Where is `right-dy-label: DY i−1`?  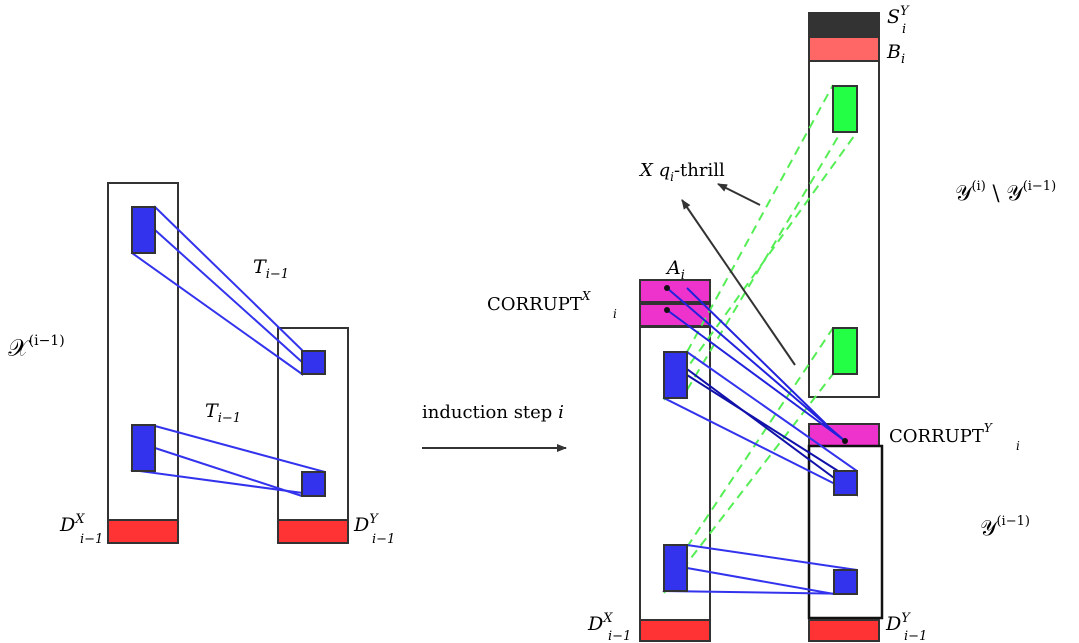 right-dy-label: DY i−1 is located at coordinates (906, 627).